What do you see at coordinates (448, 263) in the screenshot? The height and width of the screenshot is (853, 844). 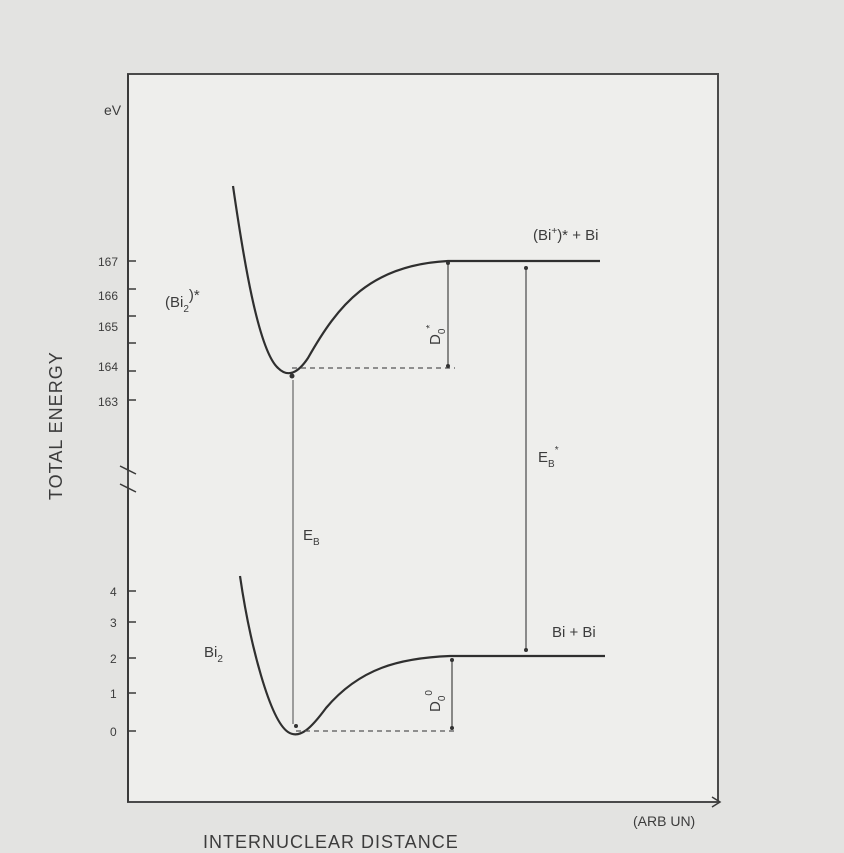 I see `ion-dissociation-top-dot` at bounding box center [448, 263].